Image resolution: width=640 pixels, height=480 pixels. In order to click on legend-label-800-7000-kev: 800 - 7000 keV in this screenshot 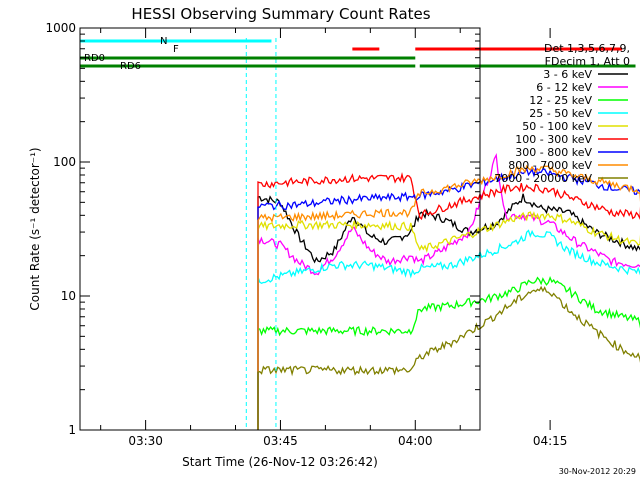, I will do `click(550, 165)`.